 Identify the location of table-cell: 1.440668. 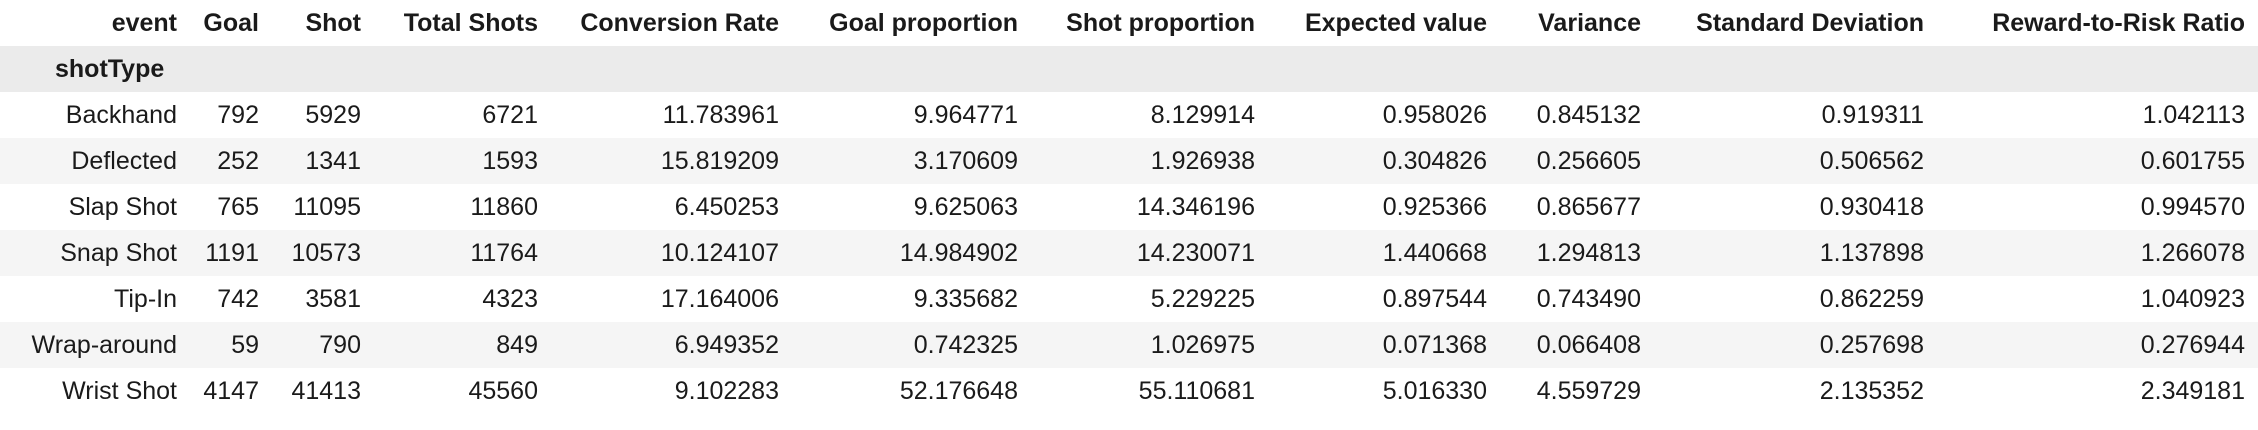
(1386, 253).